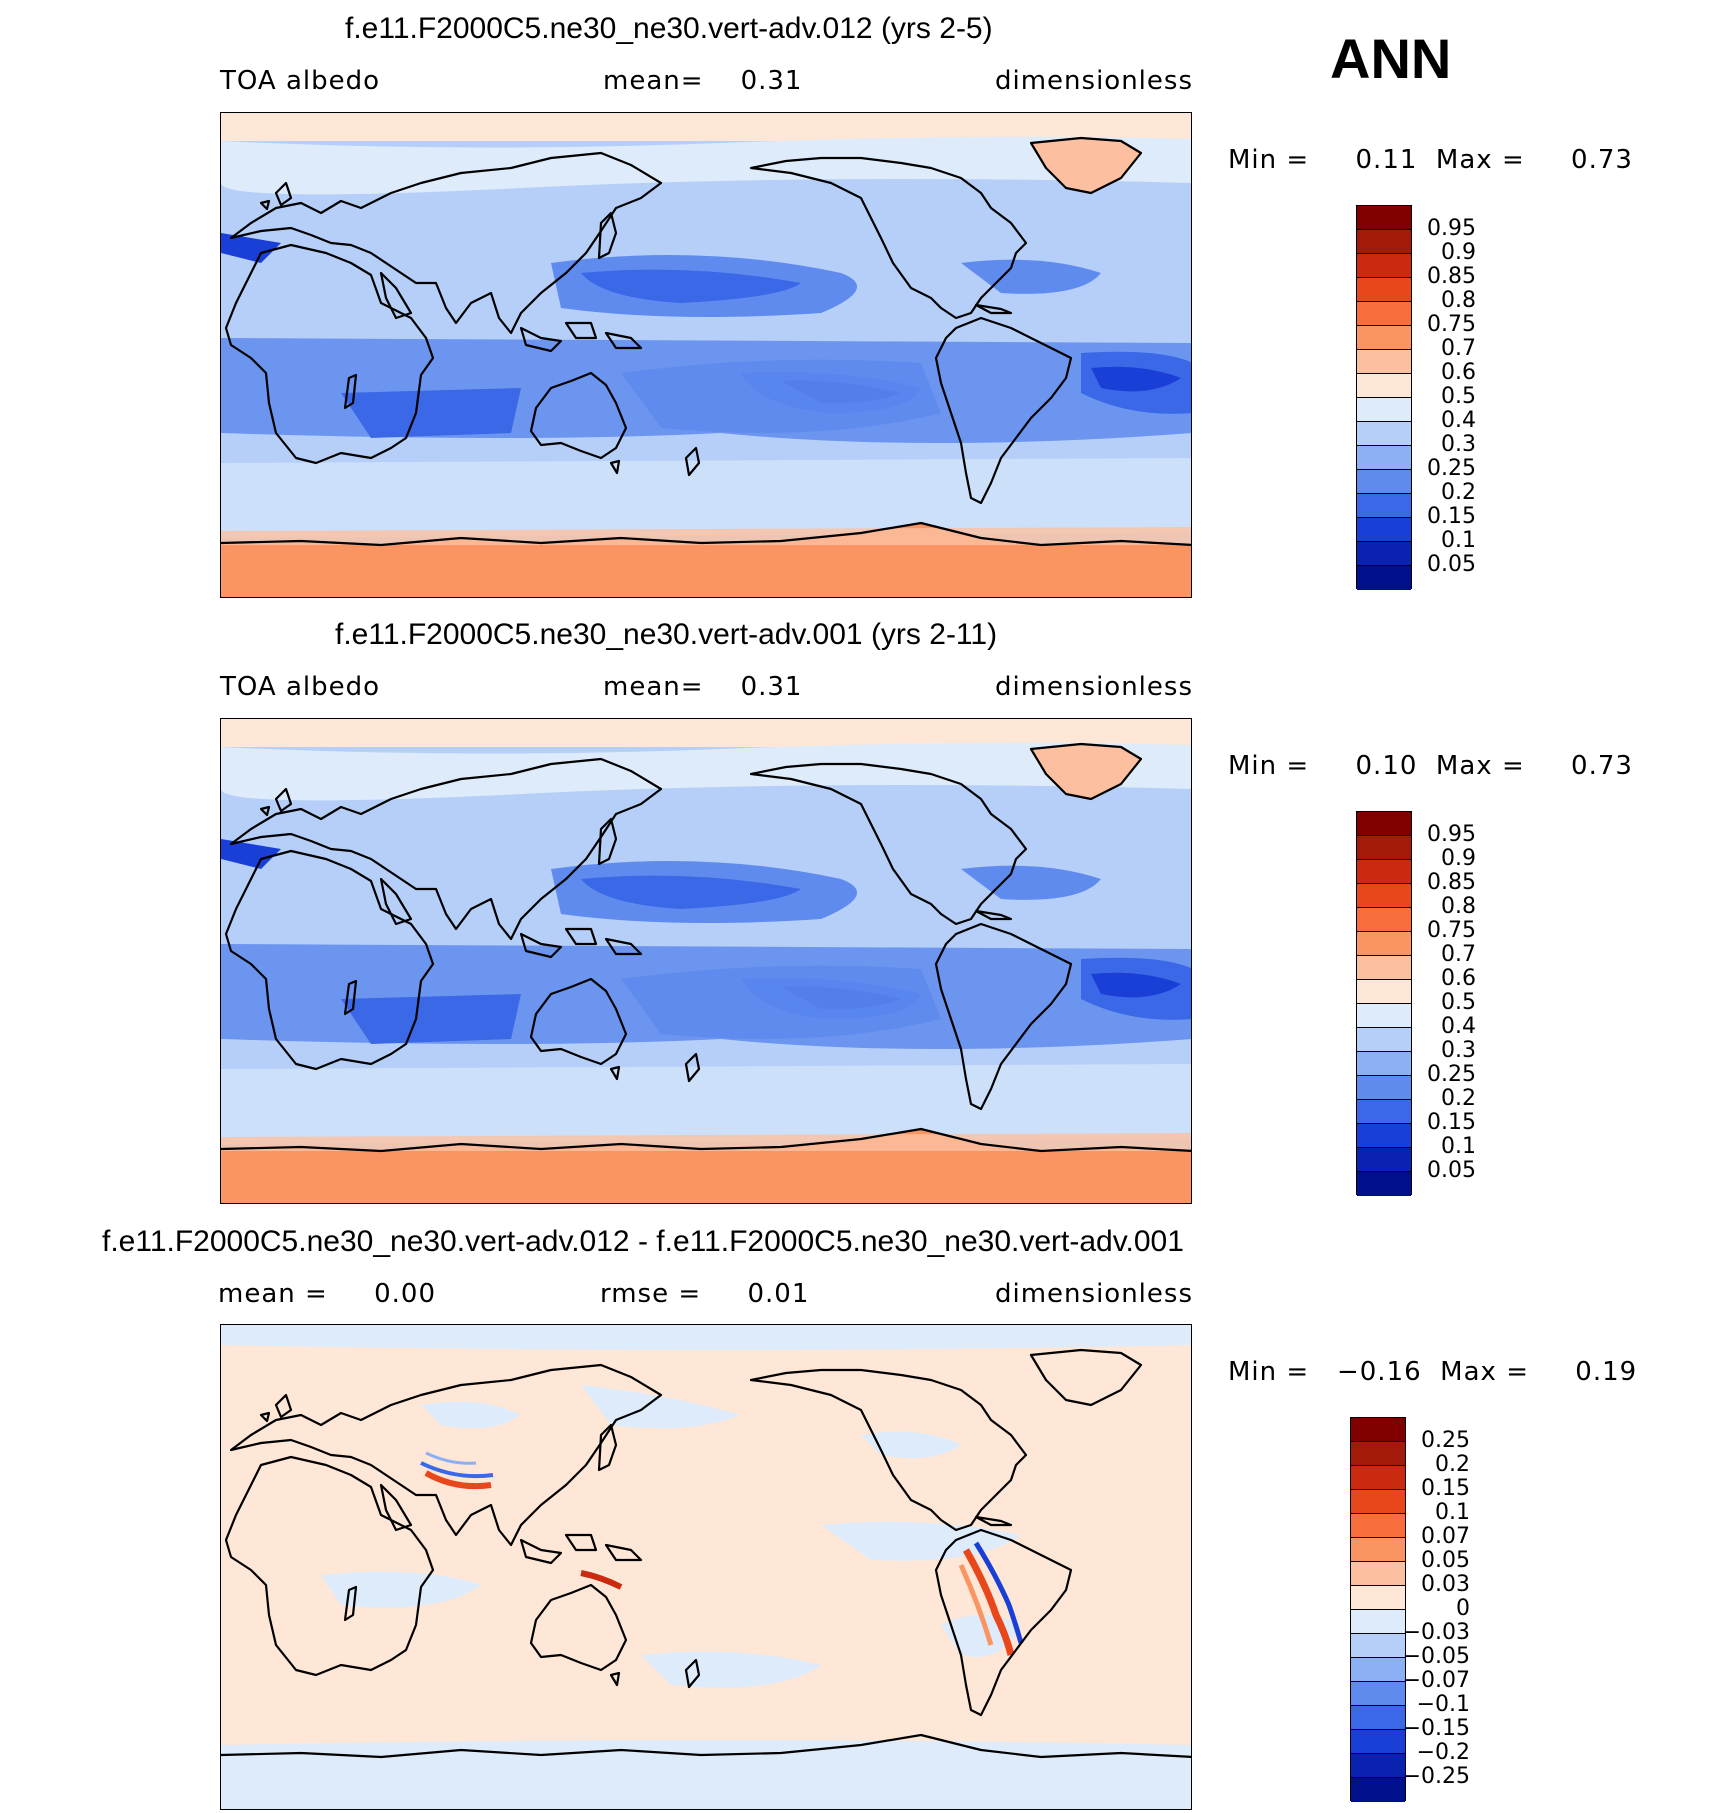  Describe the element at coordinates (1094, 1294) in the screenshot. I see `panel-3-units-label: dimensionless` at that location.